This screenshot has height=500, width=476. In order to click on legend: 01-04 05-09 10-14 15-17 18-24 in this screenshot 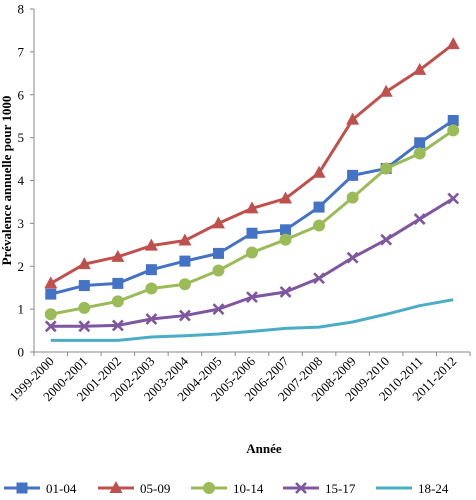, I will do `click(226, 488)`.